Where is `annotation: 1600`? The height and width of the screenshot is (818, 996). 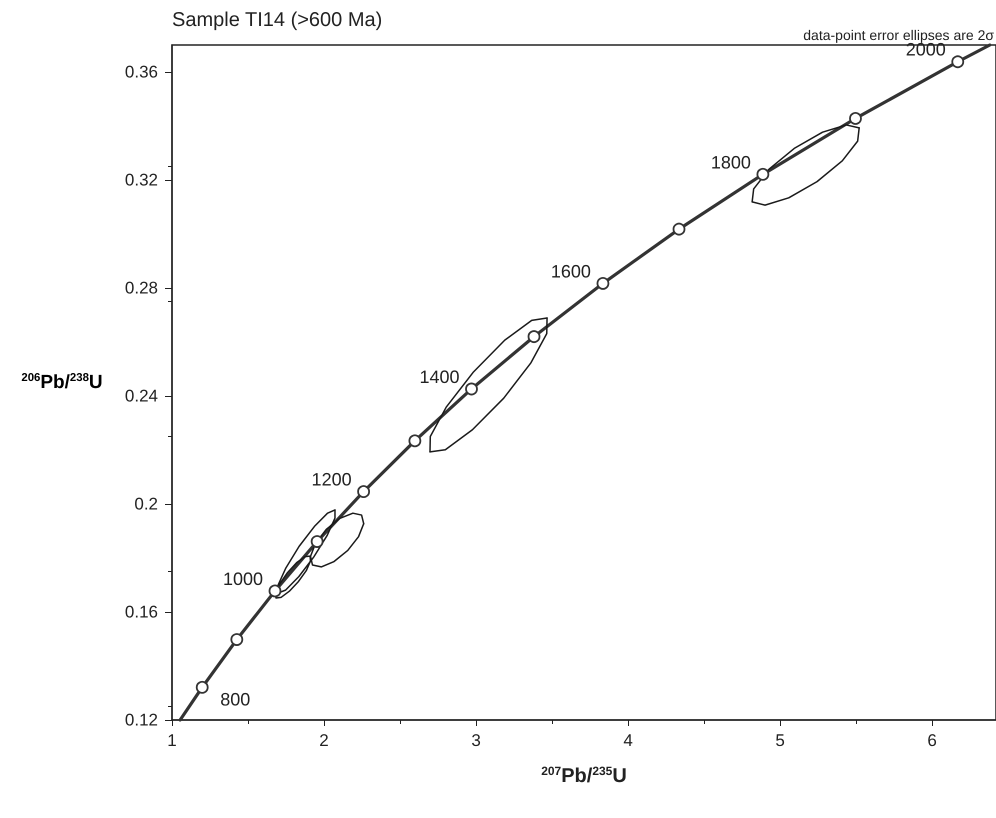 annotation: 1600 is located at coordinates (570, 271).